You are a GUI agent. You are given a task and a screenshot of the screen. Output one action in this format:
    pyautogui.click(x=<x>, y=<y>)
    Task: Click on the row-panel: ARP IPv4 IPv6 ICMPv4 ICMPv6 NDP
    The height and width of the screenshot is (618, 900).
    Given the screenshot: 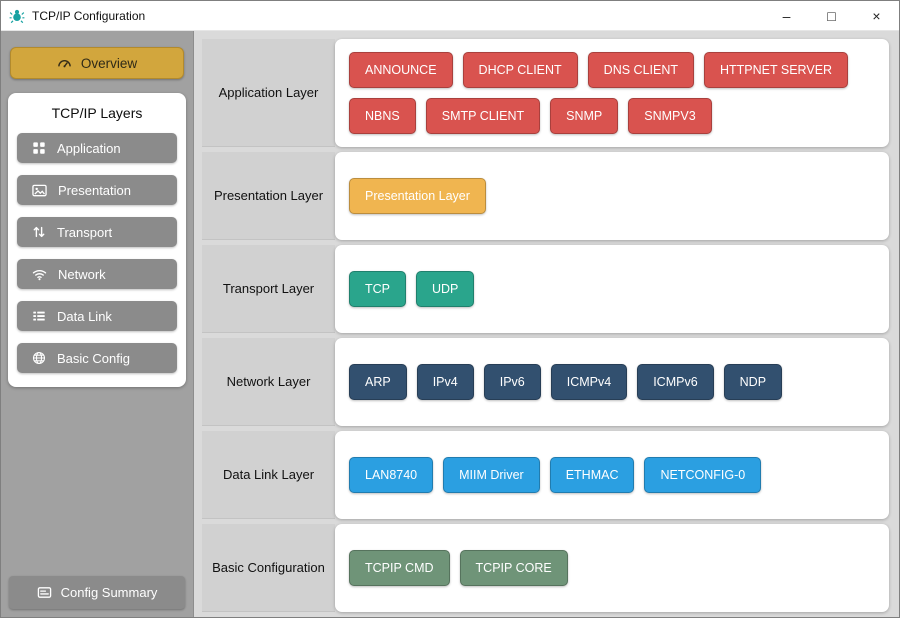 What is the action you would take?
    pyautogui.click(x=612, y=382)
    